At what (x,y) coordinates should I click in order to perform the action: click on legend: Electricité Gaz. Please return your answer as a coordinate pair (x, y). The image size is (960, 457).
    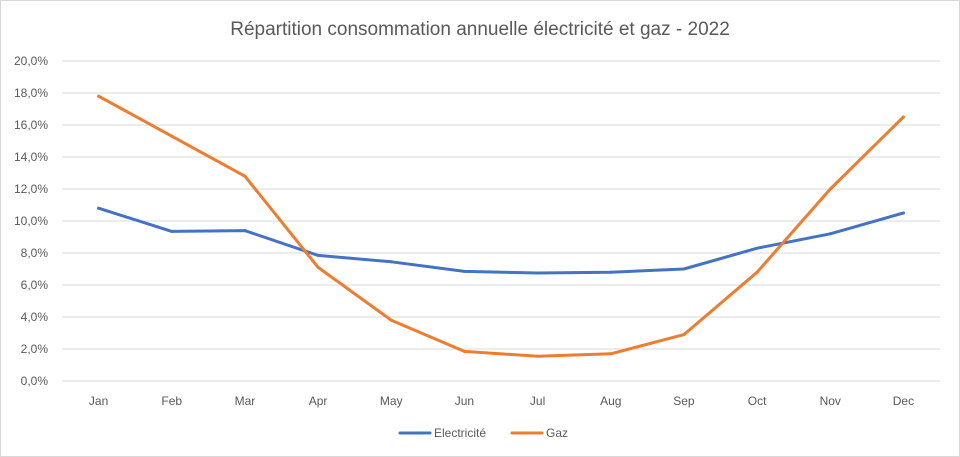
    Looking at the image, I should click on (483, 433).